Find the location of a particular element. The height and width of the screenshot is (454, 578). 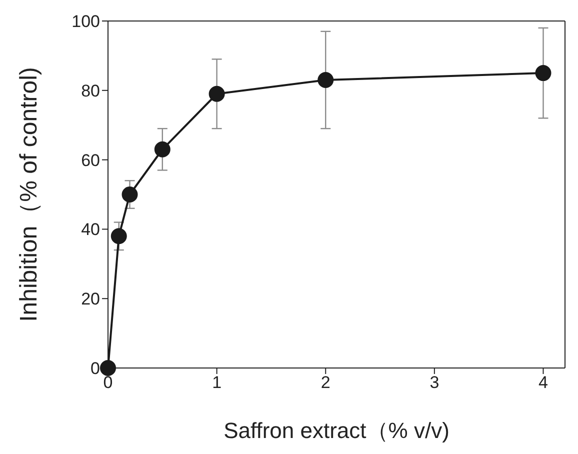

x-tick-label: 2 is located at coordinates (325, 382).